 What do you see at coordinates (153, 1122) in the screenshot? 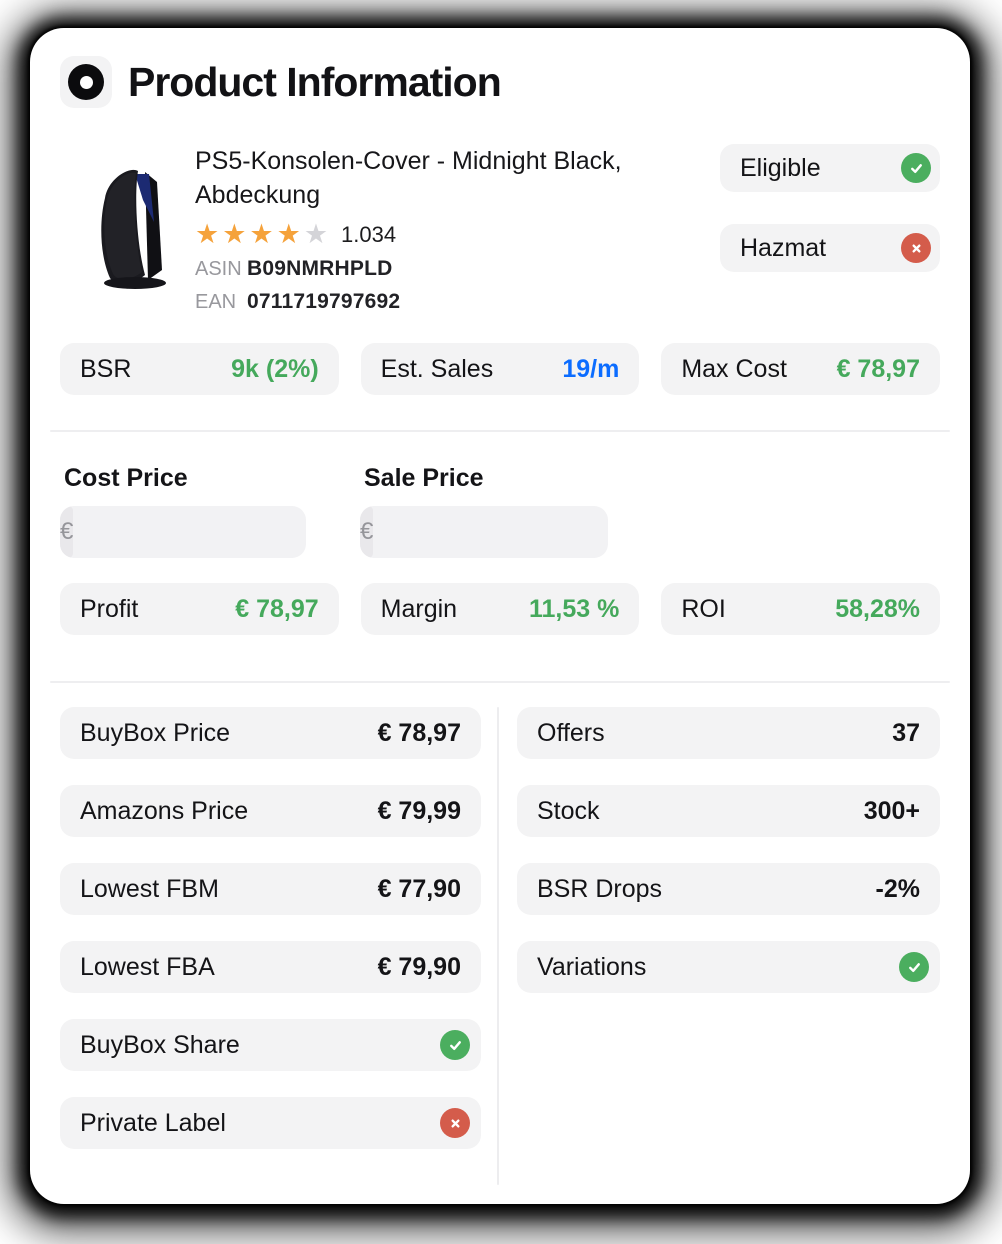
I see `private-label-label: Private Label` at bounding box center [153, 1122].